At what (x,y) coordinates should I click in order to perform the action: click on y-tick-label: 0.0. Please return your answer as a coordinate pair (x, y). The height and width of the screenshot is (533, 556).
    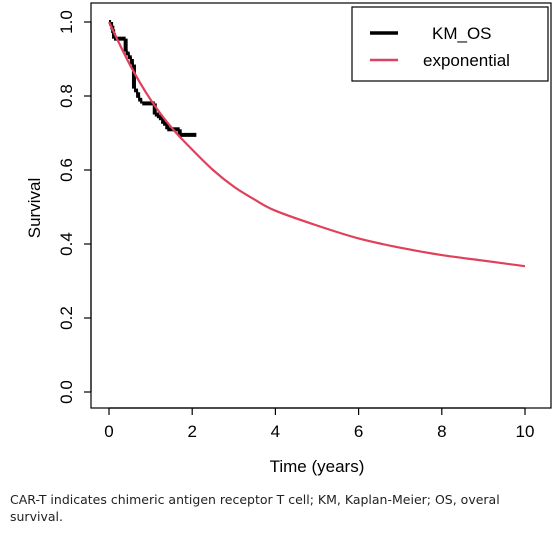
    Looking at the image, I should click on (66, 392).